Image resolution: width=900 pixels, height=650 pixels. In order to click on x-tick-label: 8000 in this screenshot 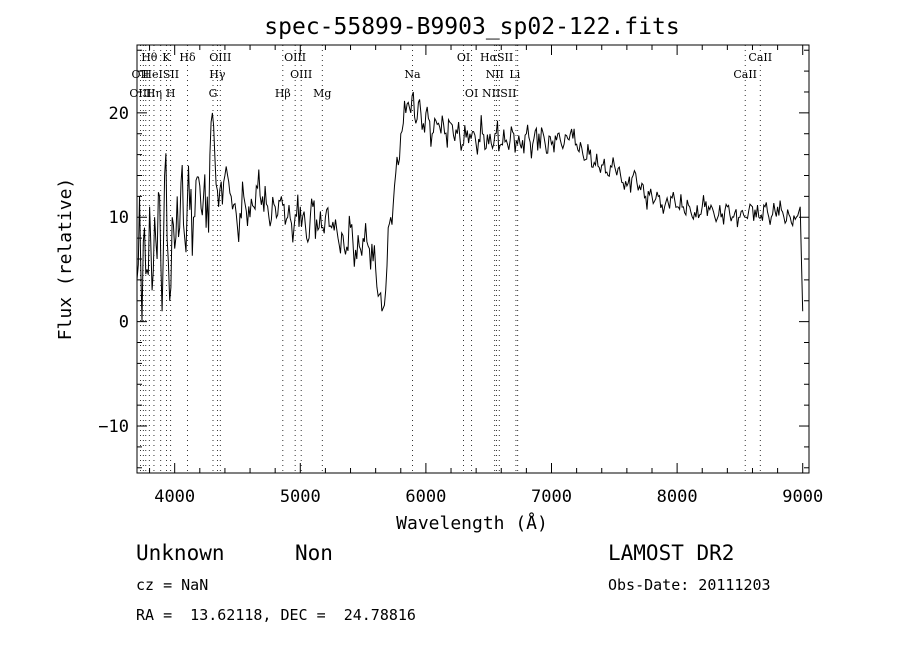, I will do `click(677, 497)`.